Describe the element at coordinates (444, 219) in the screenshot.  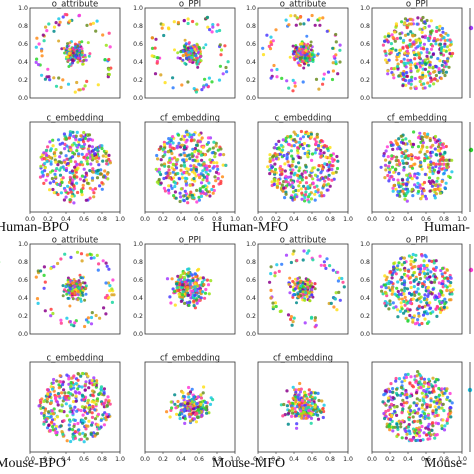
I see `x-tick-label: 0.8` at that location.